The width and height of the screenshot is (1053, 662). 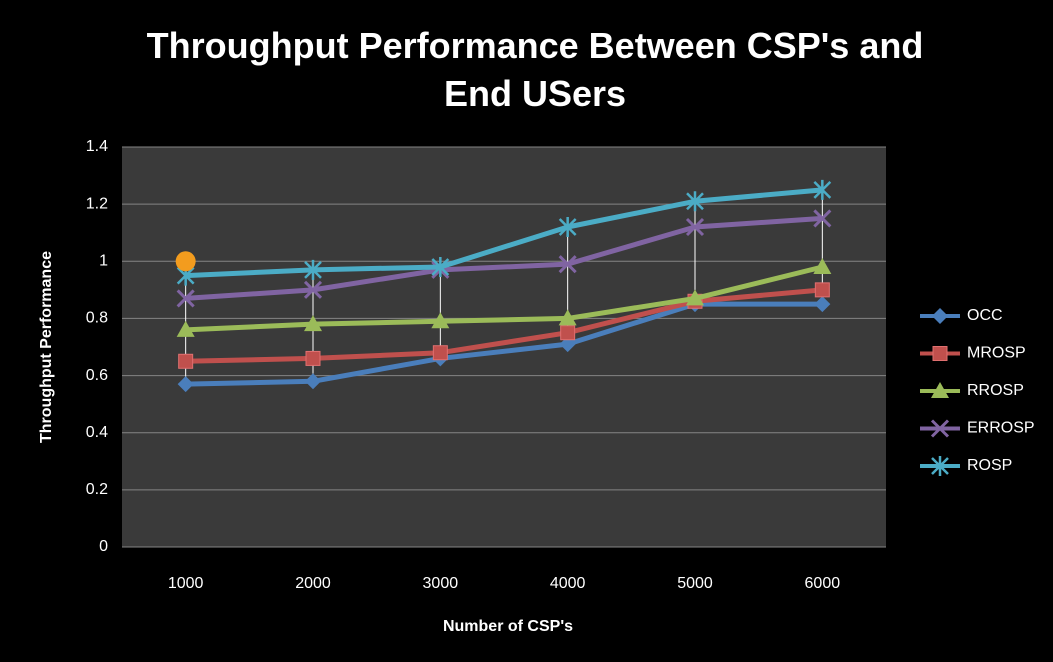 I want to click on legend-label: ROSP, so click(x=989, y=465).